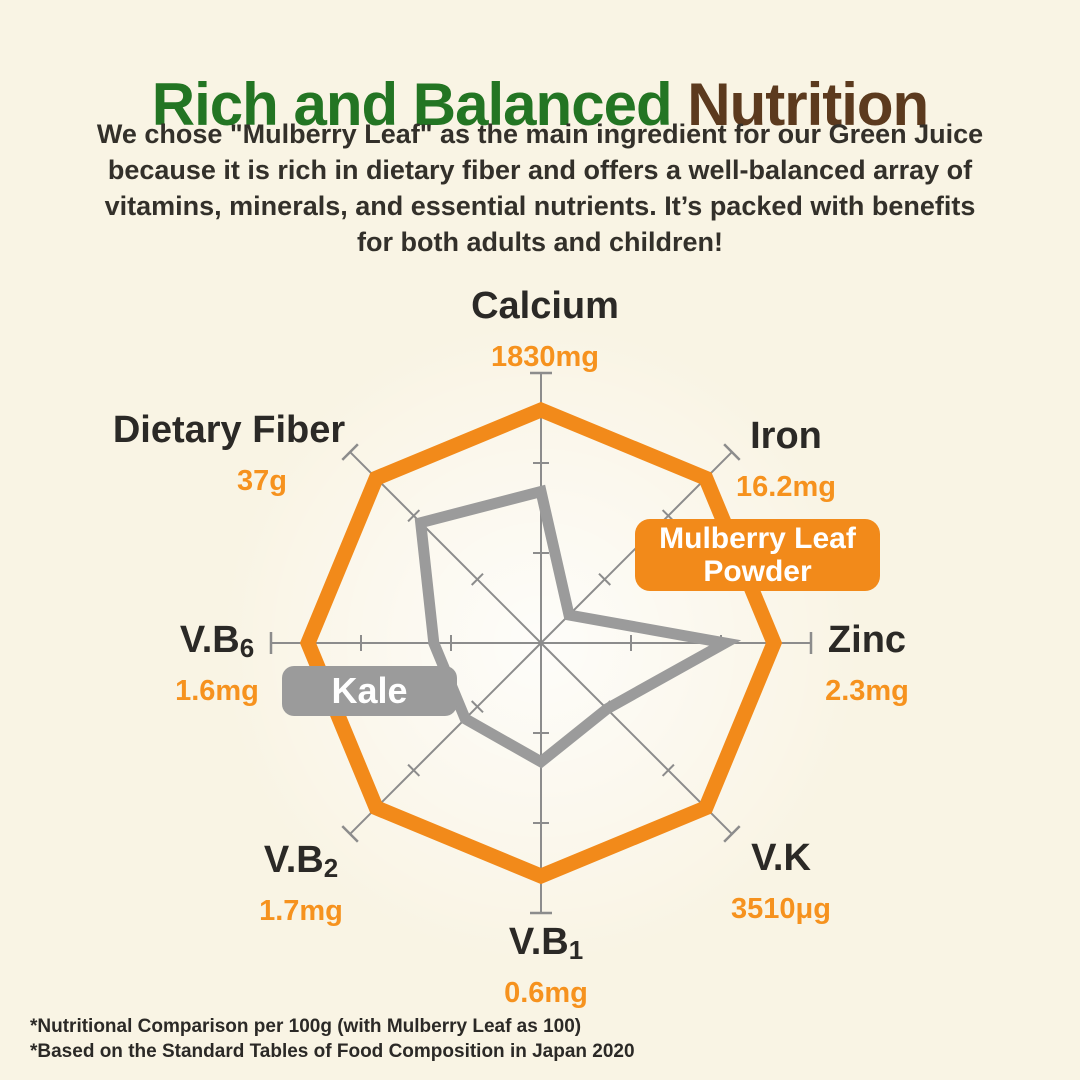  Describe the element at coordinates (217, 691) in the screenshot. I see `axis-value-vb6: 1.6mg` at that location.